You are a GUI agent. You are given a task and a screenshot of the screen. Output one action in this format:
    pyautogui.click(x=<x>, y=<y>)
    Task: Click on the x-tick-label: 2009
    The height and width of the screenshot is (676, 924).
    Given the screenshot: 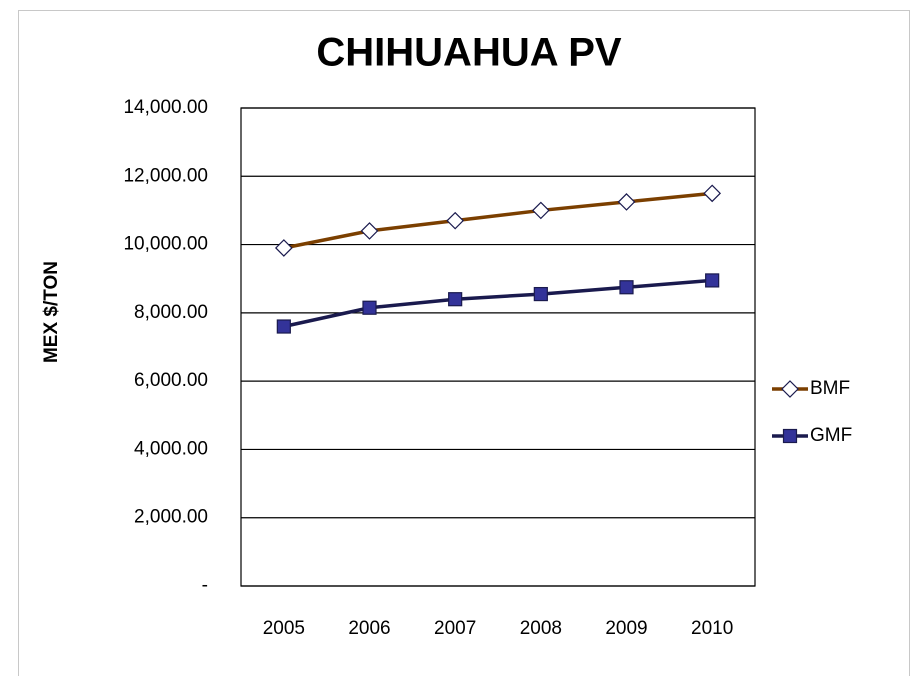 What is the action you would take?
    pyautogui.click(x=626, y=628)
    